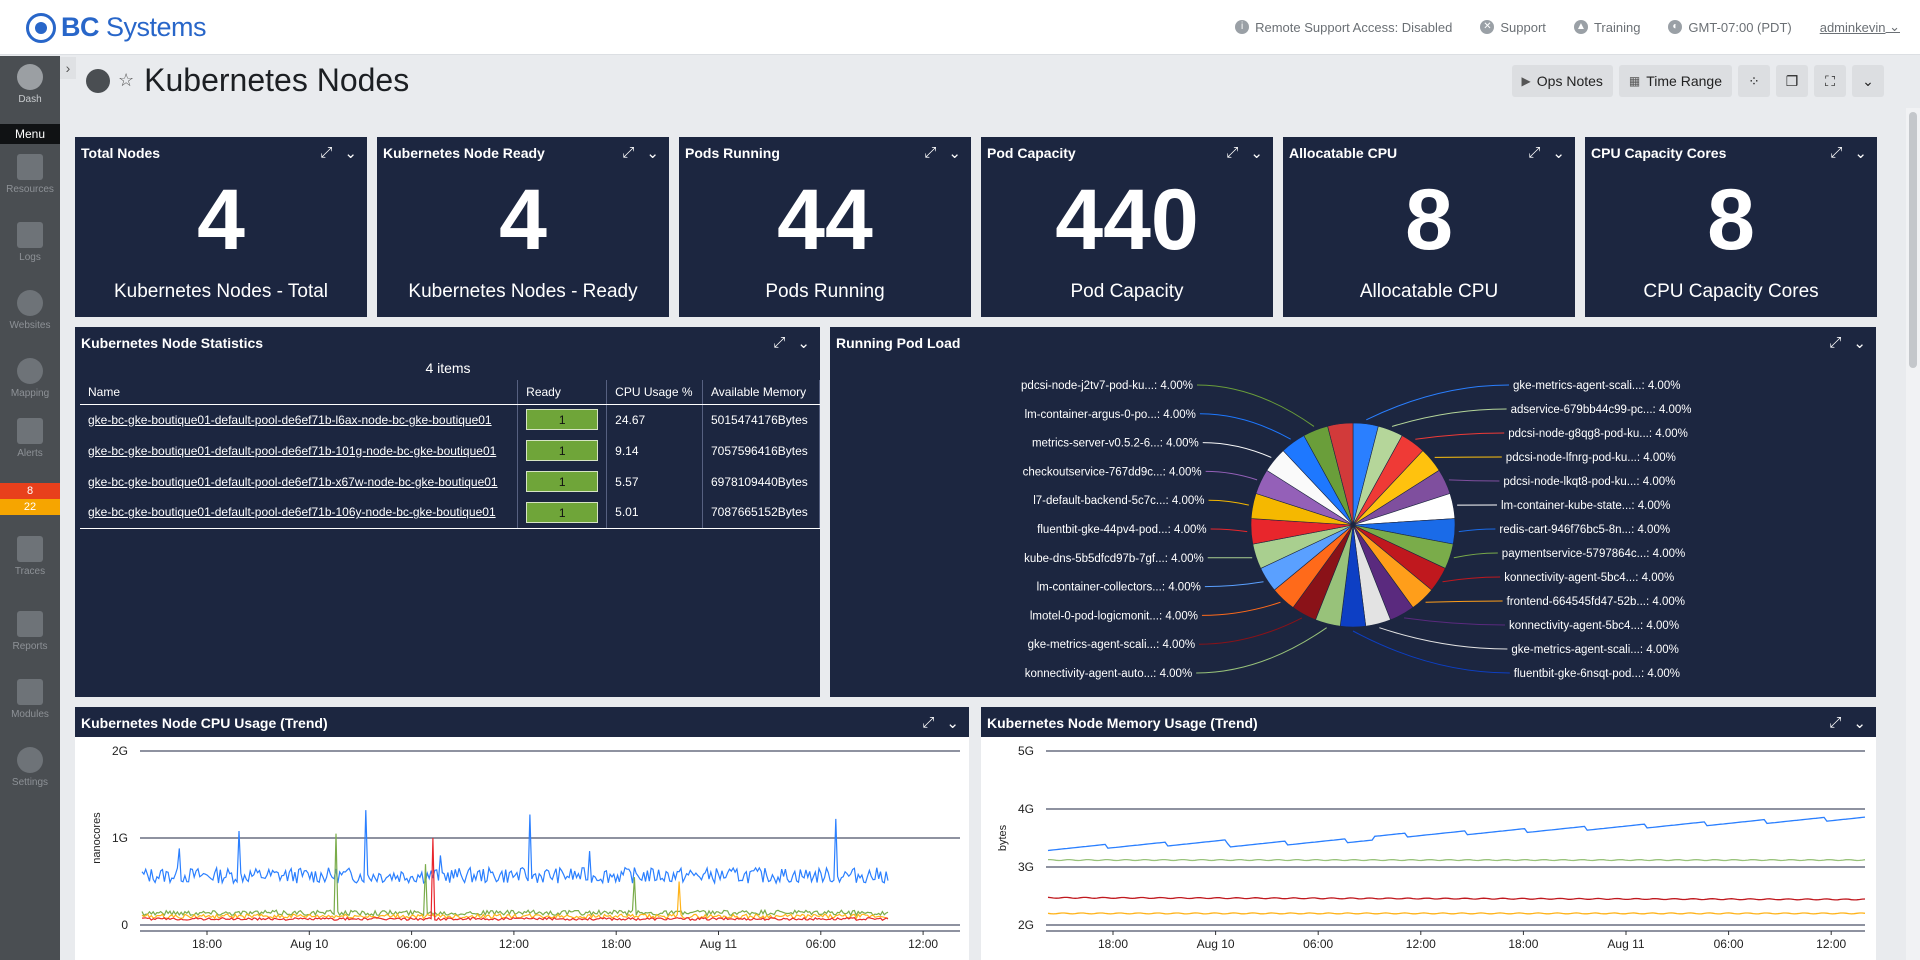  Describe the element at coordinates (299, 392) in the screenshot. I see `column-header-name: Name` at that location.